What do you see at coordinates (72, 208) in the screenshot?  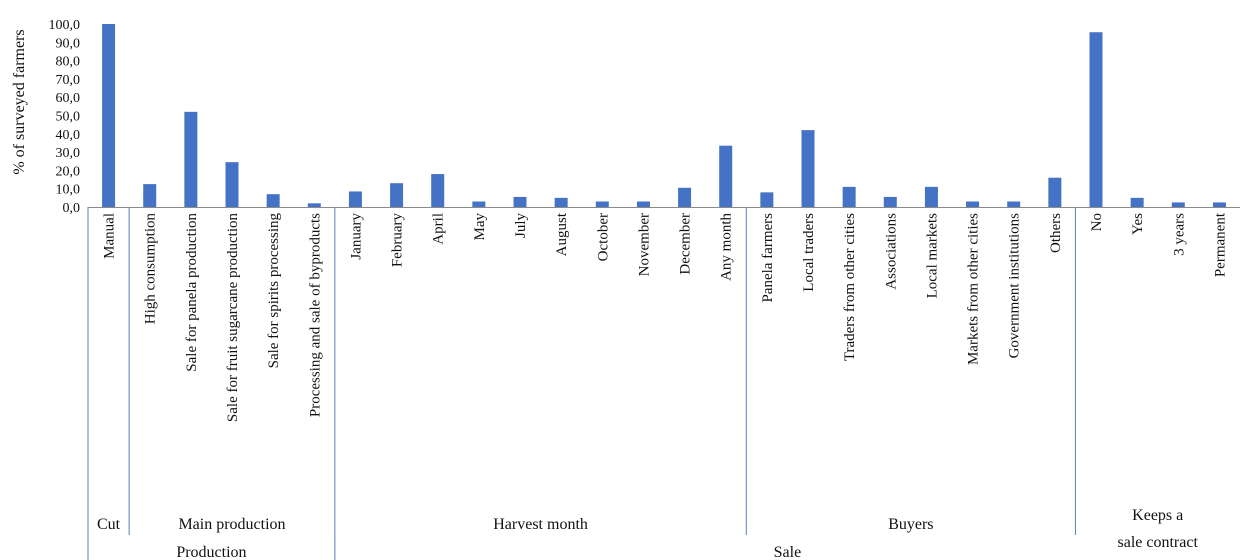 I see `y-tick-label: 0,0` at bounding box center [72, 208].